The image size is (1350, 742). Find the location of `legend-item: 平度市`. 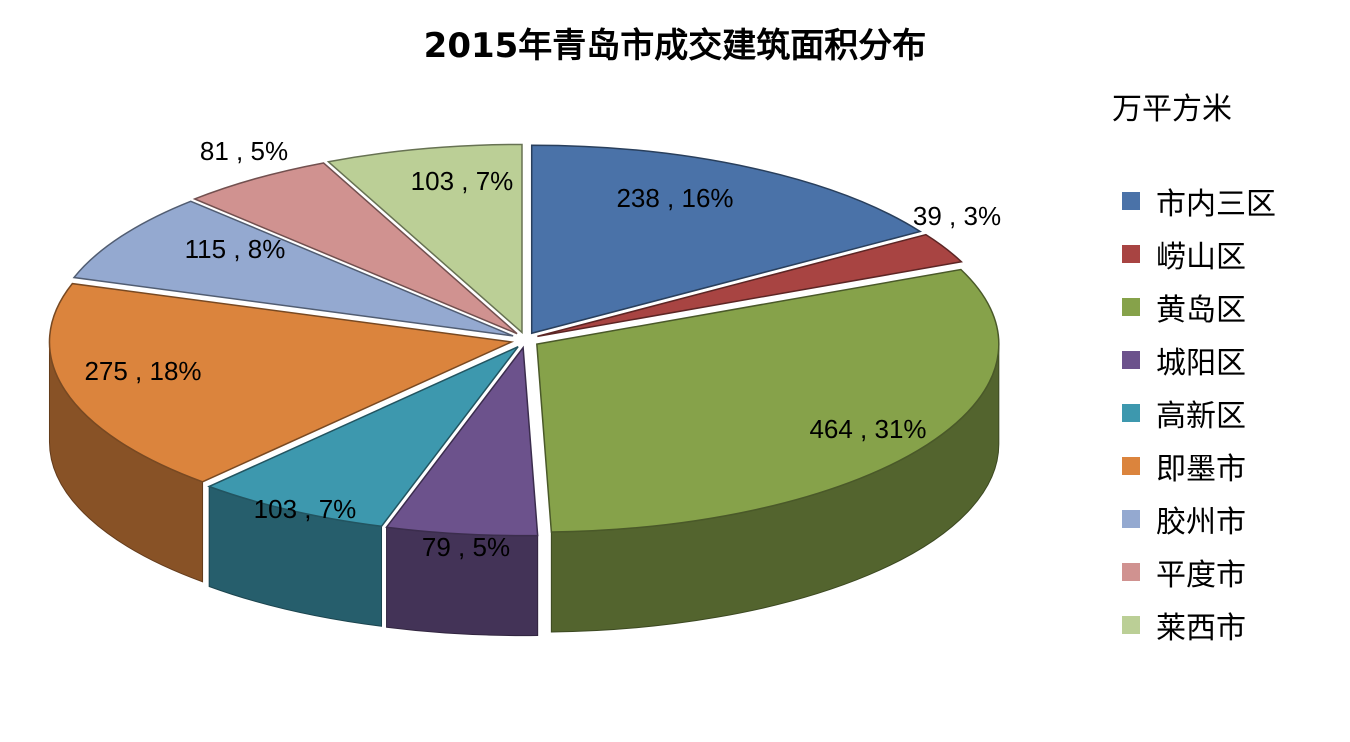

legend-item: 平度市 is located at coordinates (1199, 571).